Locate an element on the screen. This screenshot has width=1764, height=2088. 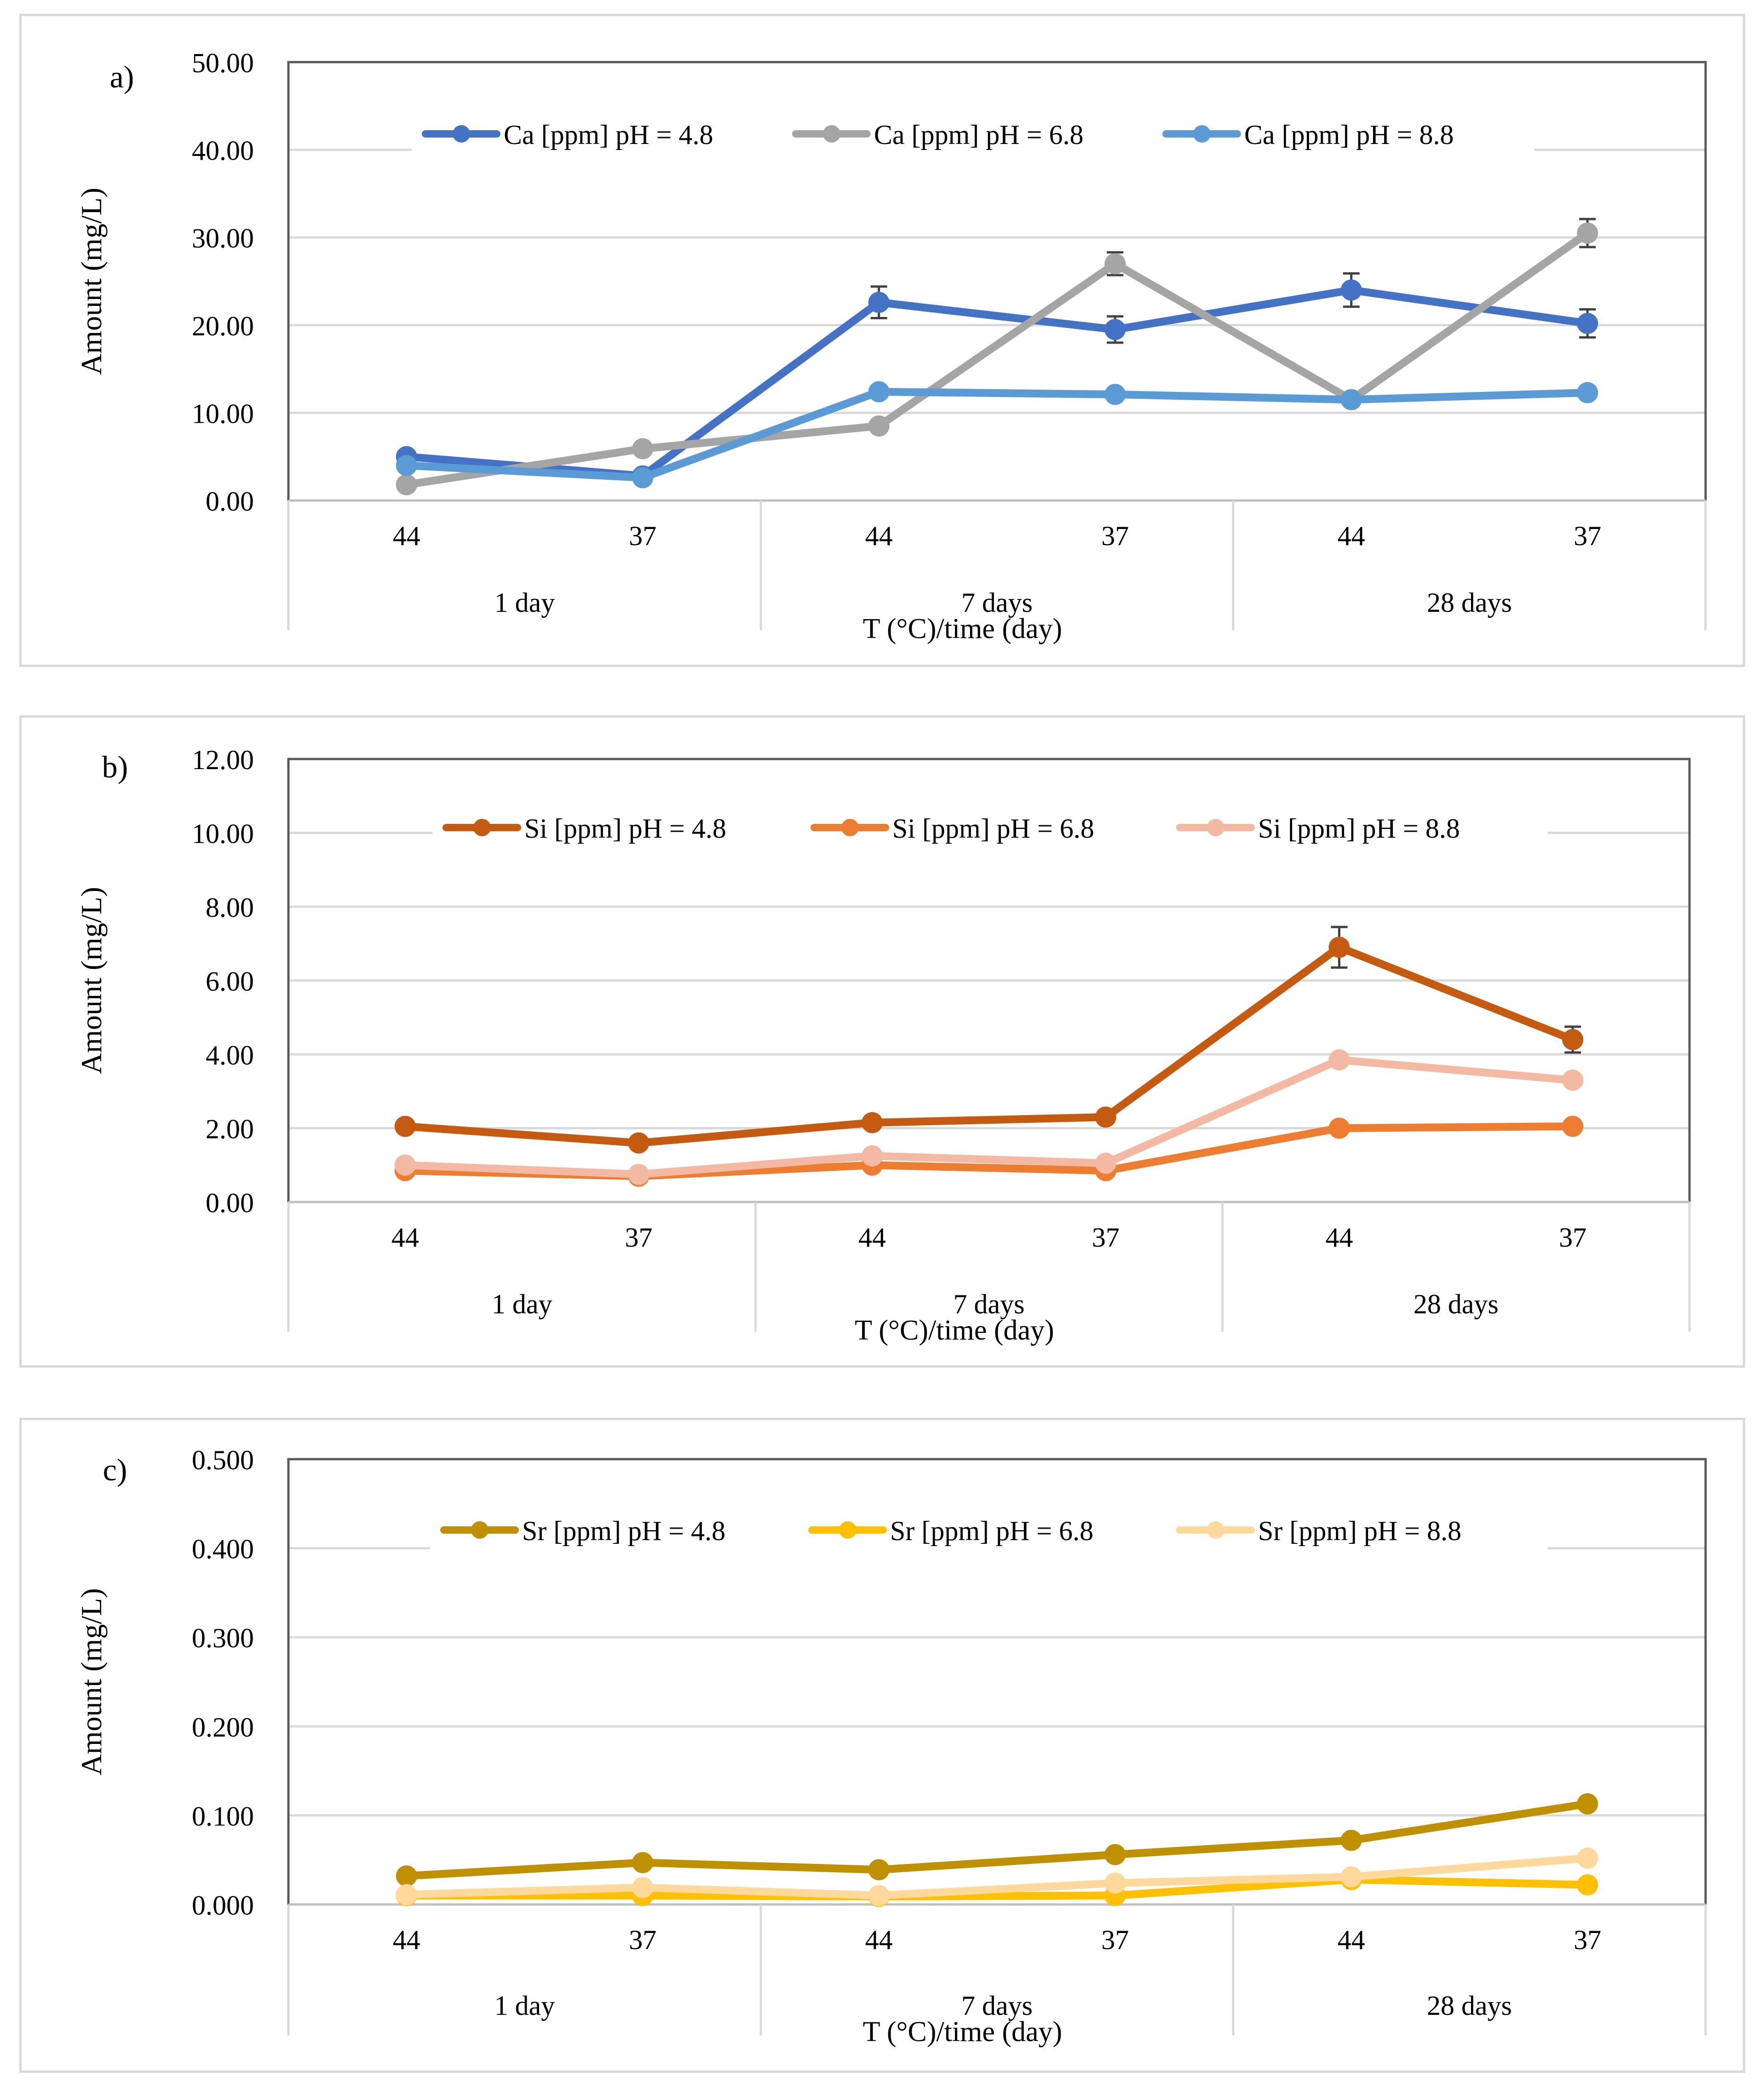
y-tick-label: 50.00 is located at coordinates (223, 63).